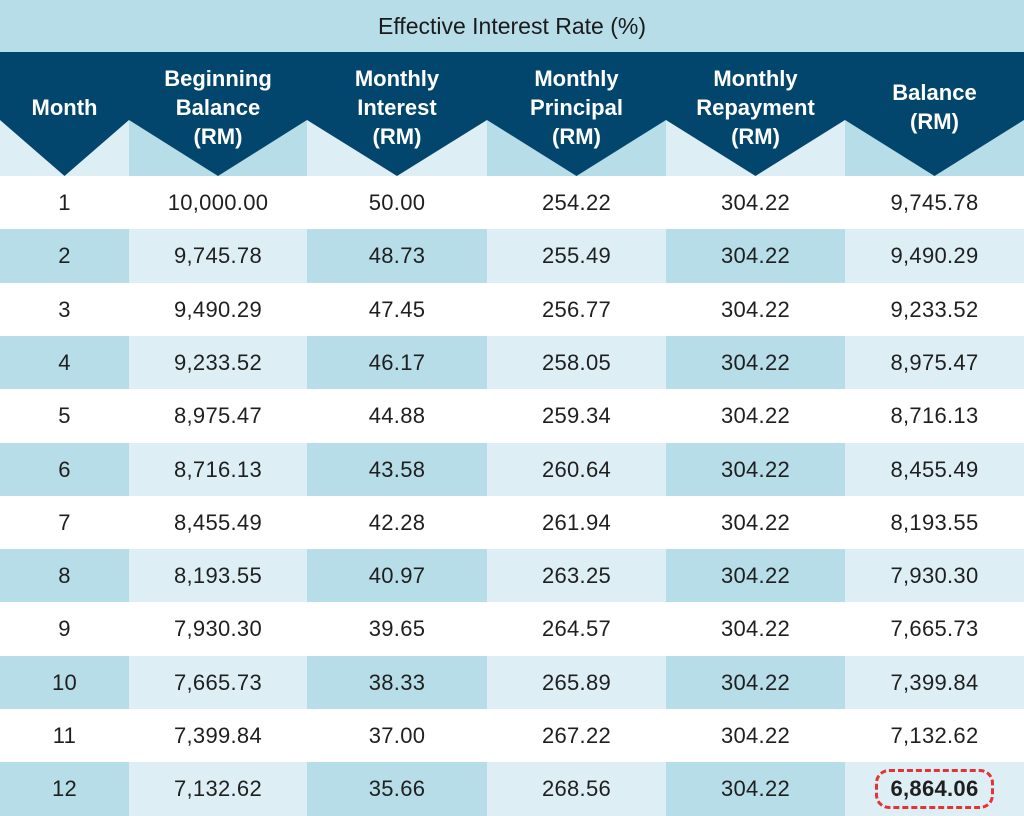 Image resolution: width=1024 pixels, height=816 pixels. I want to click on cell-monthly-principal: 256.77, so click(576, 309).